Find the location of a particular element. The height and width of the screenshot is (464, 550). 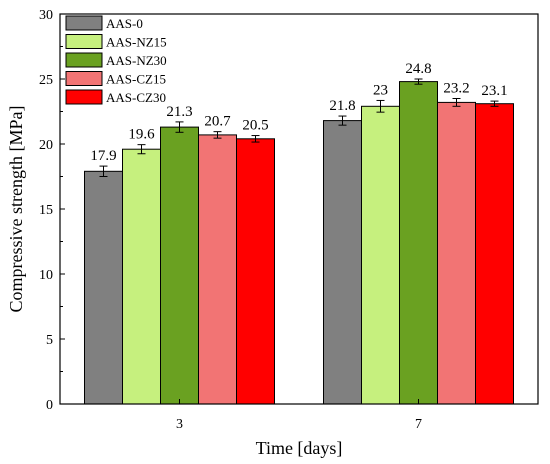

x-tick-label: 7 is located at coordinates (418, 424).